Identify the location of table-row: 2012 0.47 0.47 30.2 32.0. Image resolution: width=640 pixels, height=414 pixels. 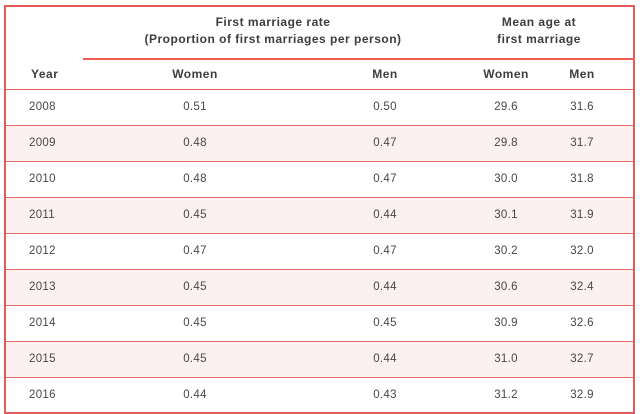
(320, 251).